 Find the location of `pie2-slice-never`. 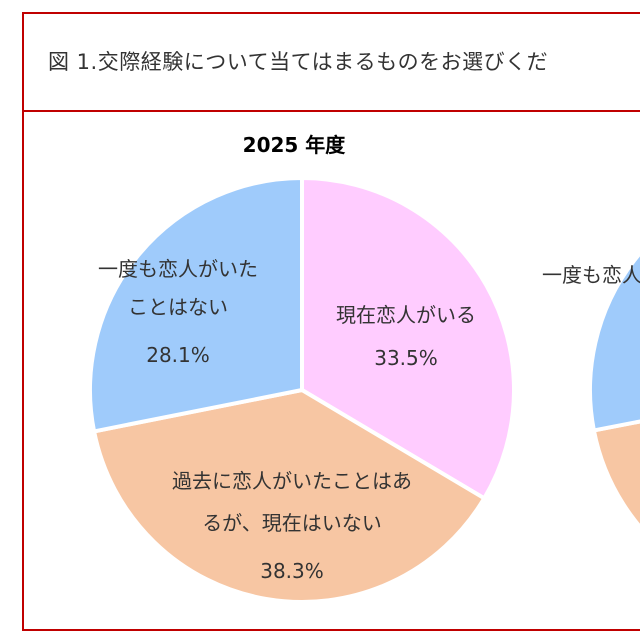

pie2-slice-never is located at coordinates (614, 341).